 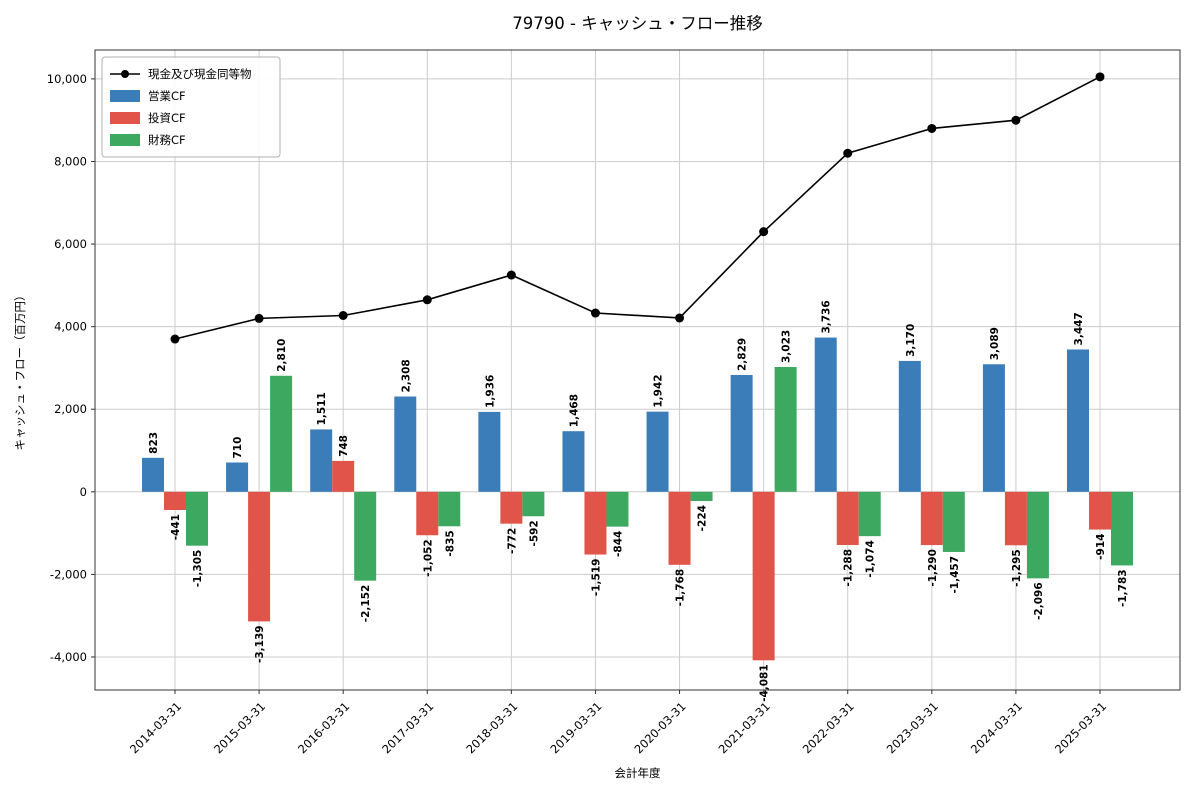 What do you see at coordinates (871, 559) in the screenshot?
I see `bar-label-financing-cf: -1,074` at bounding box center [871, 559].